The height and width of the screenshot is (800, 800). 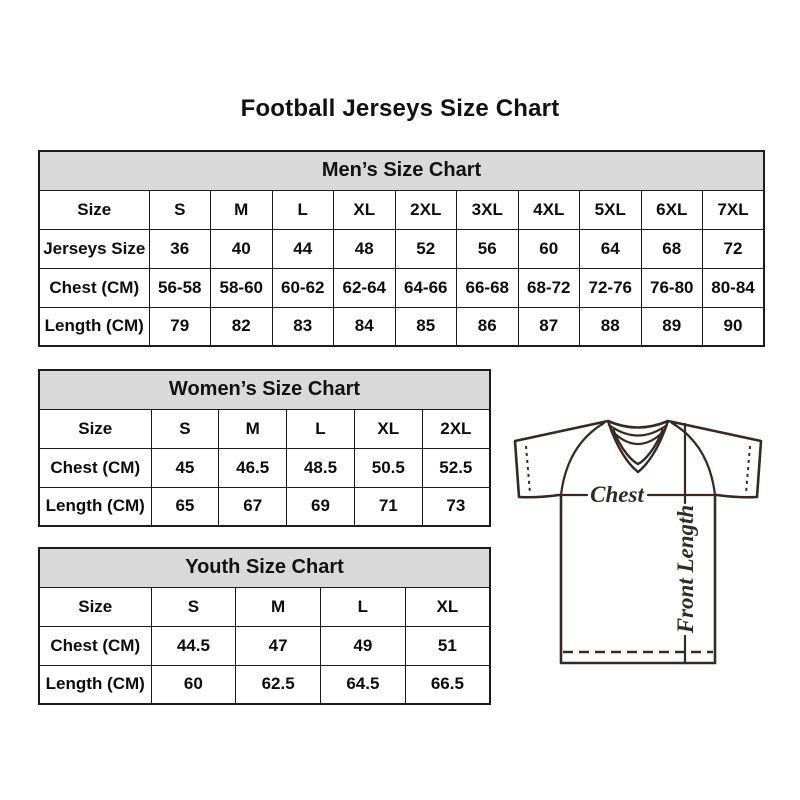 I want to click on v-neck, so click(x=638, y=447).